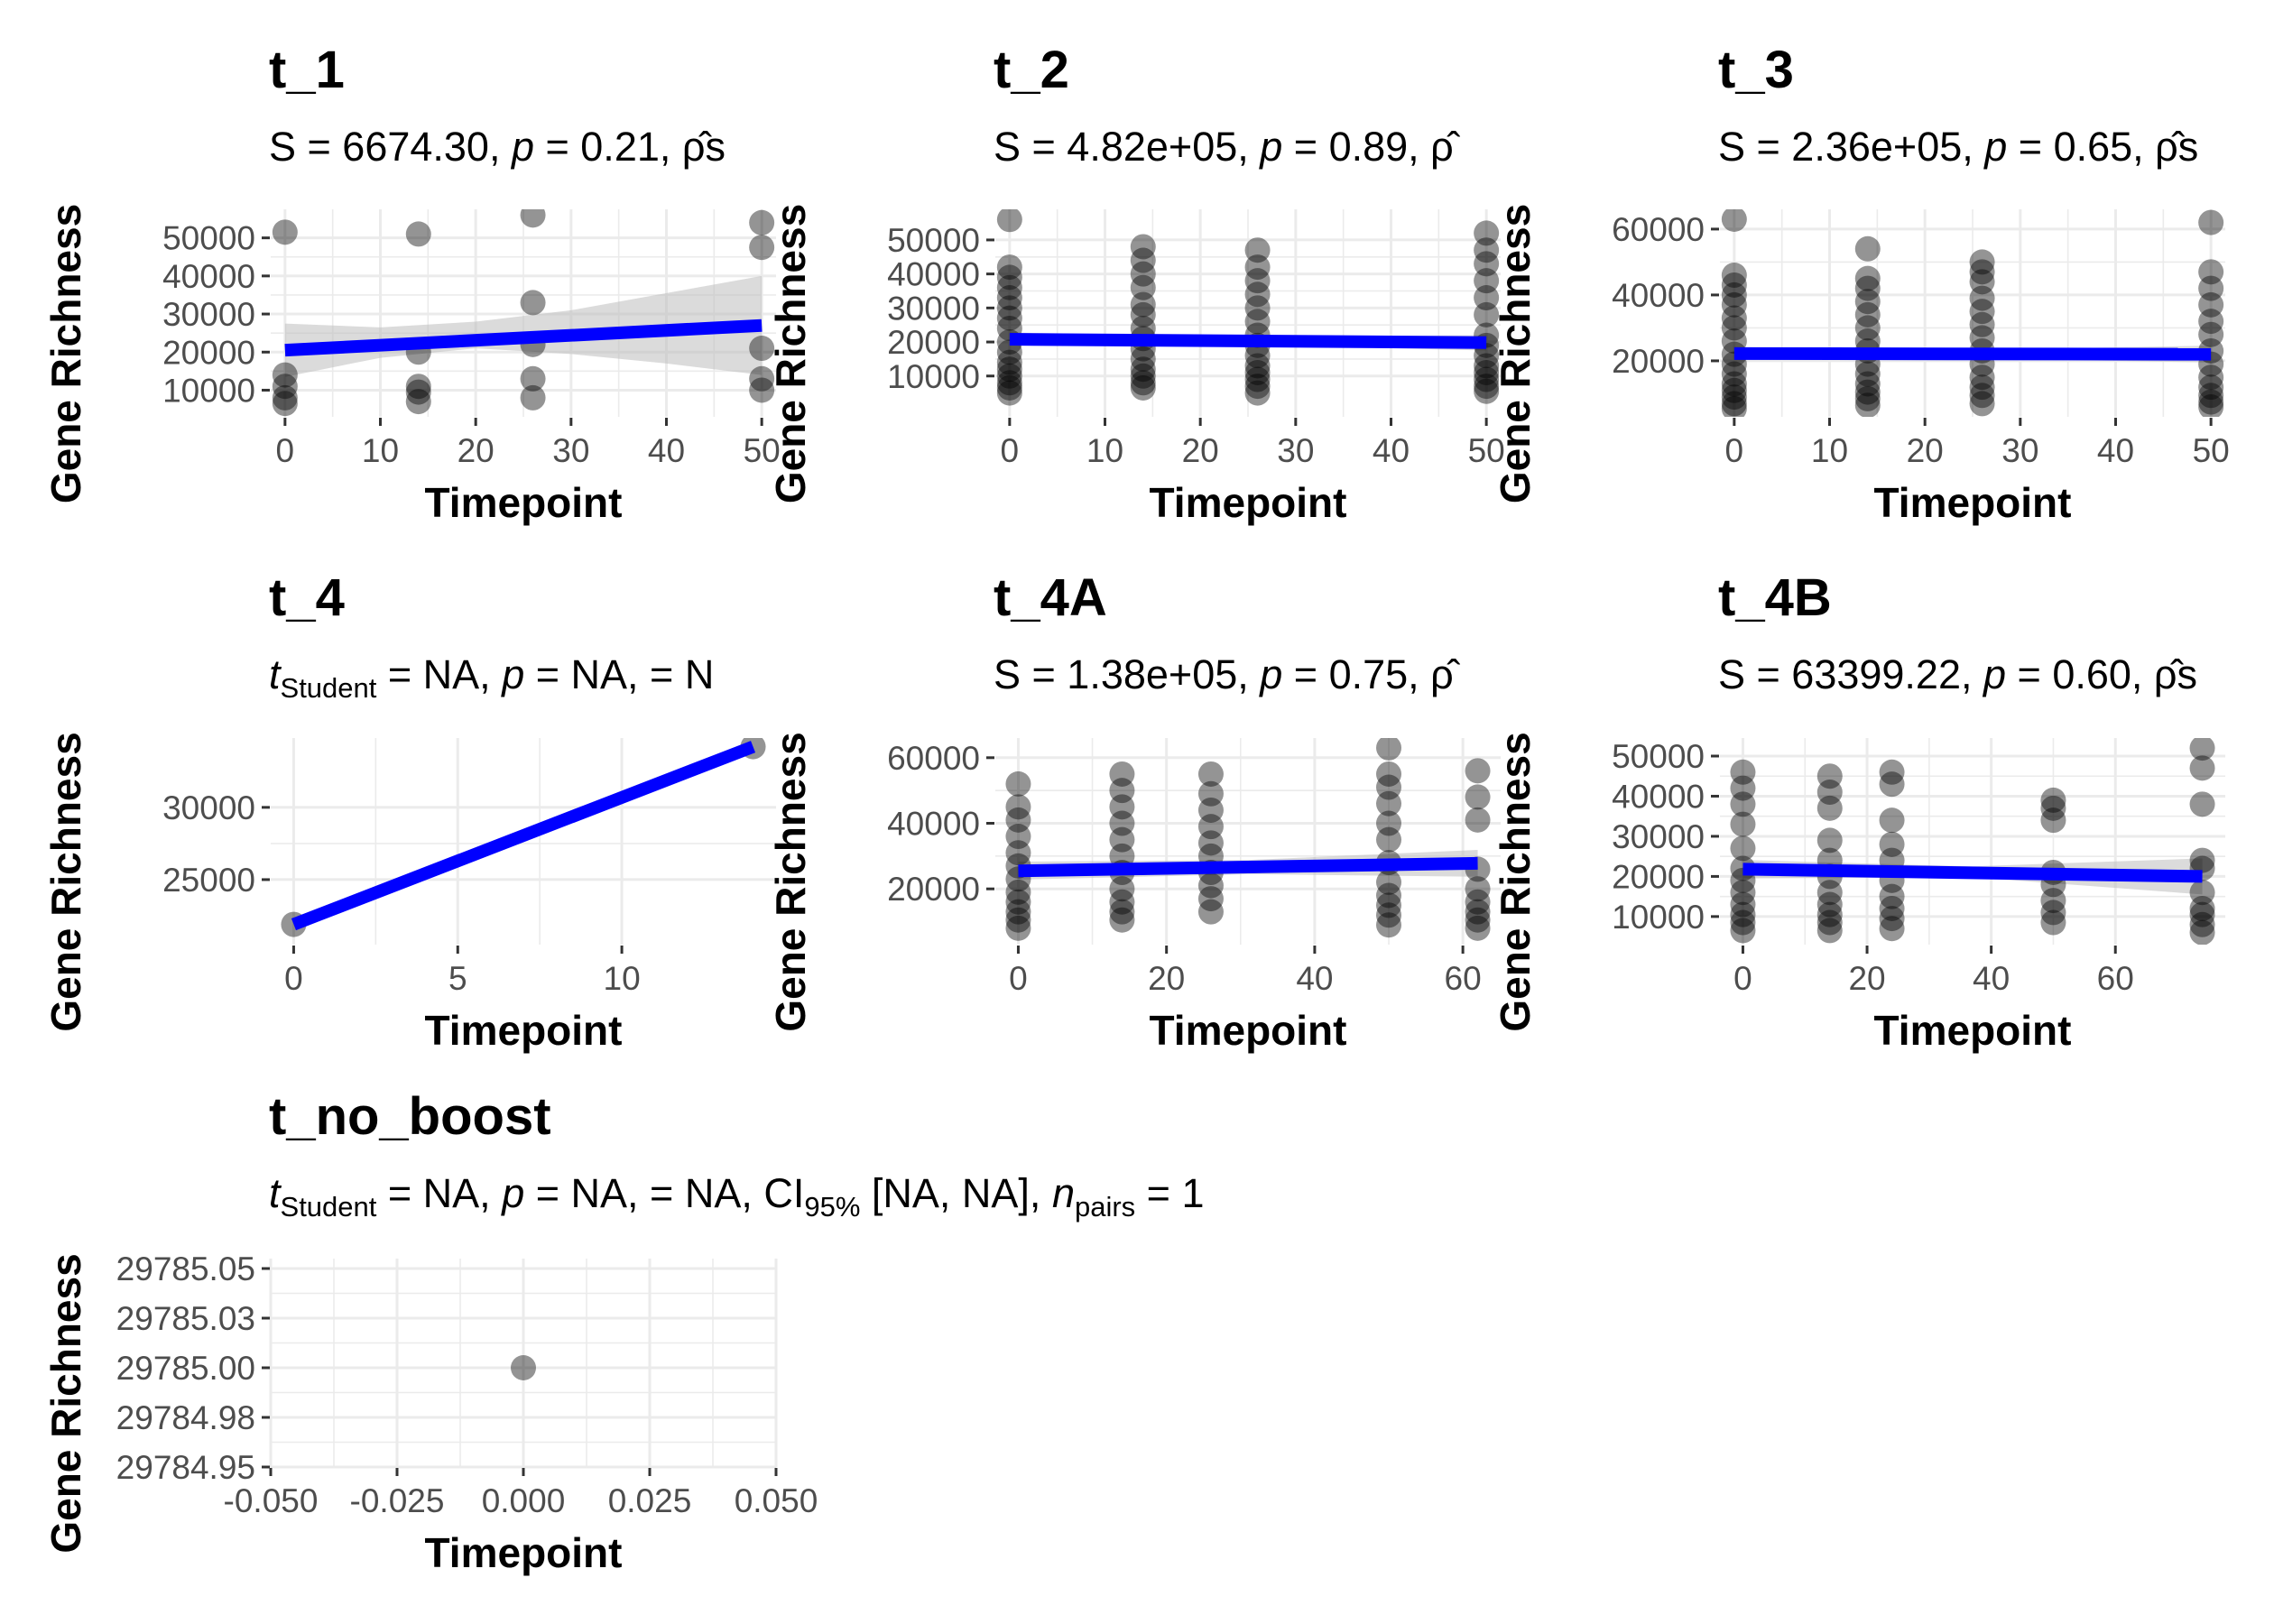 The height and width of the screenshot is (1624, 2274). What do you see at coordinates (1228, 674) in the screenshot?
I see `panel-subtitle: S = 1.38e+05, p = 0.75, ρ̂` at bounding box center [1228, 674].